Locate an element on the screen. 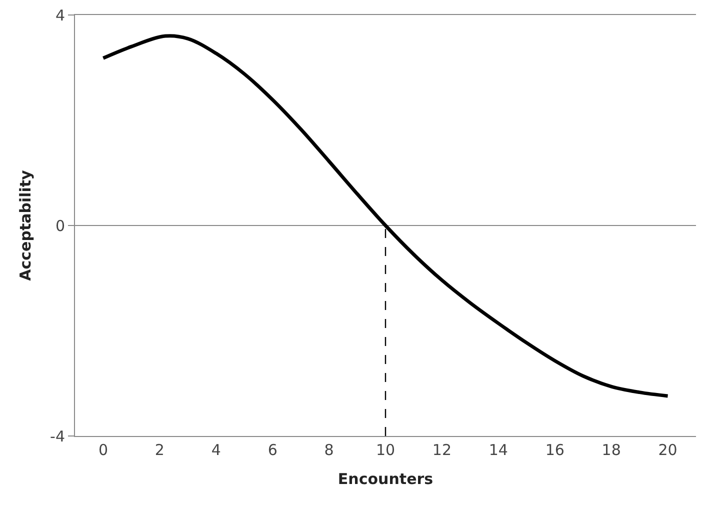  x-tick-label: 14 is located at coordinates (498, 450).